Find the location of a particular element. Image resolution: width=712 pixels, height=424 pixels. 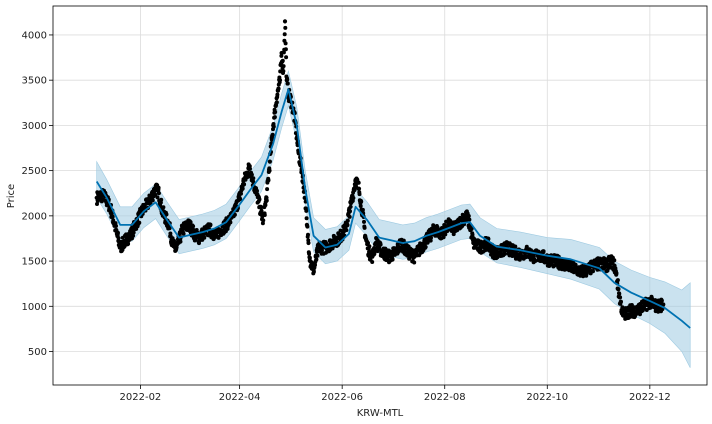

y-tick-label: 1500 is located at coordinates (34, 262).